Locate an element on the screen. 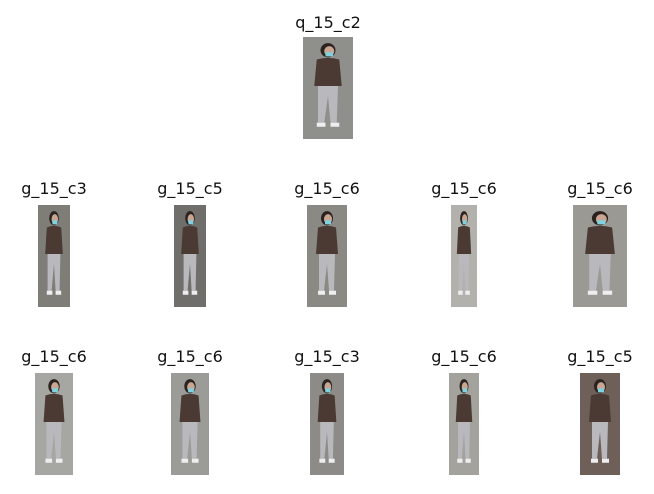  query-cell: q_15_c2 is located at coordinates (328, 76).